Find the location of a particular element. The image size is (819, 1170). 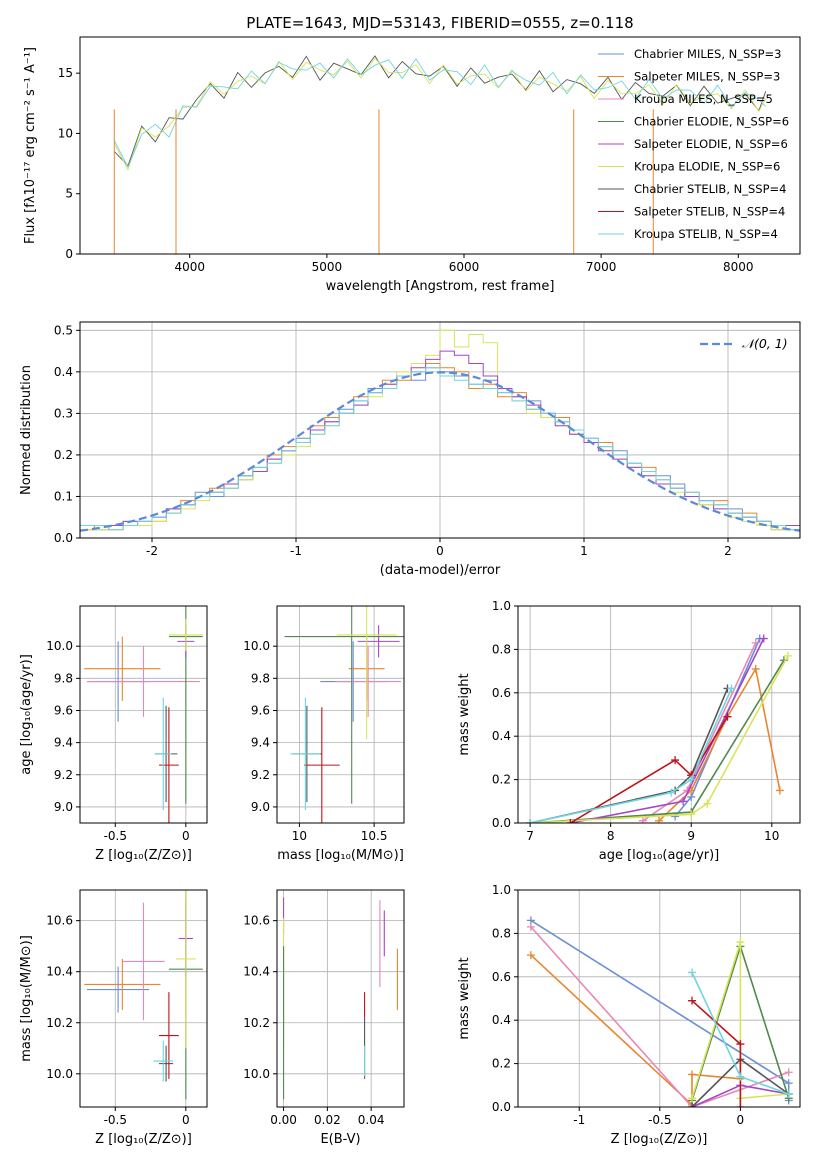

legend-label: Kroupa MILES, N_SSP=5 is located at coordinates (703, 99).